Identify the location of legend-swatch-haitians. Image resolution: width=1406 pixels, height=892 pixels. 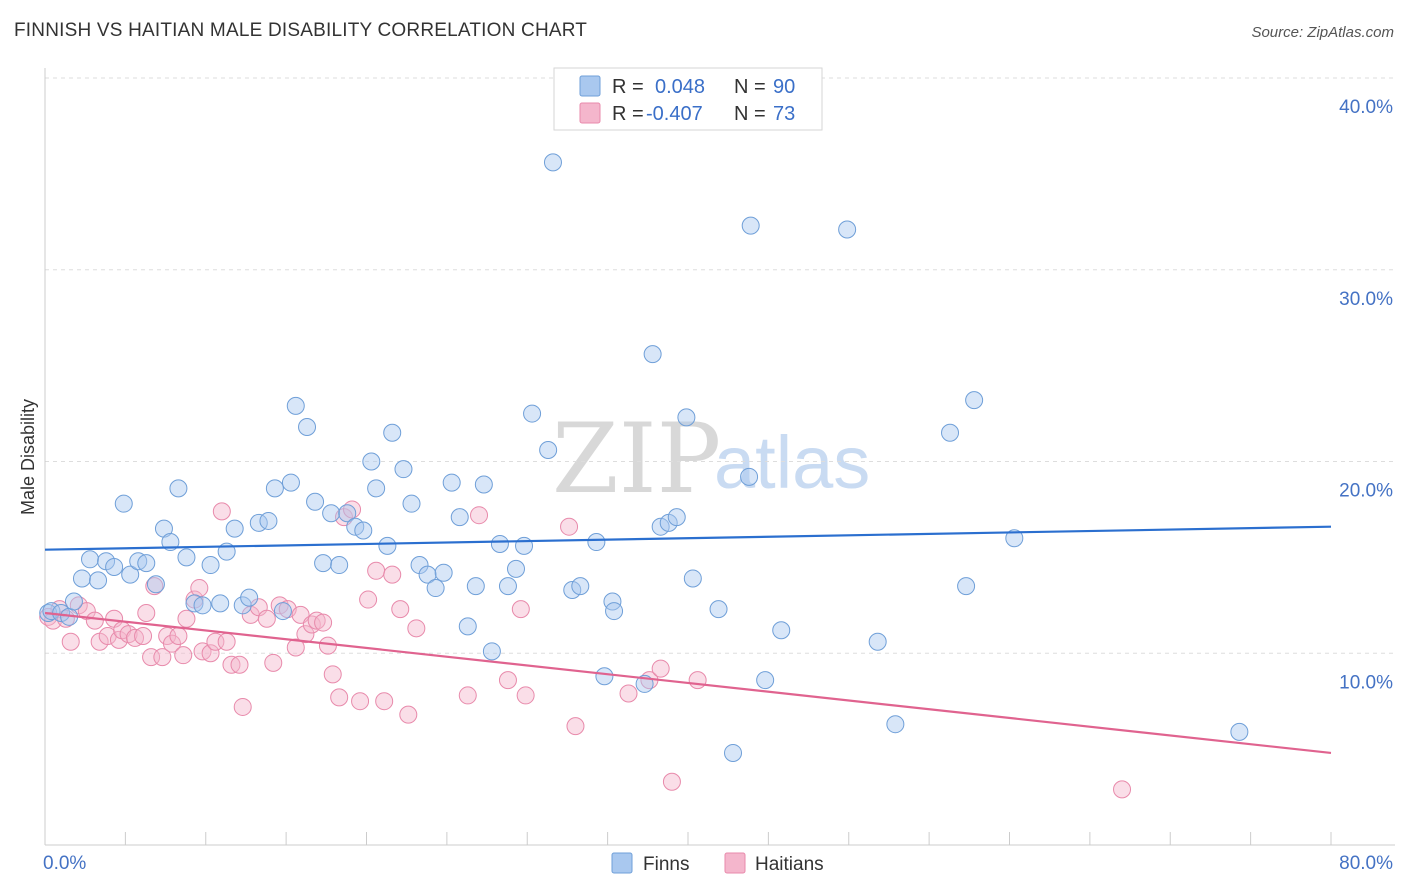
(590, 113).